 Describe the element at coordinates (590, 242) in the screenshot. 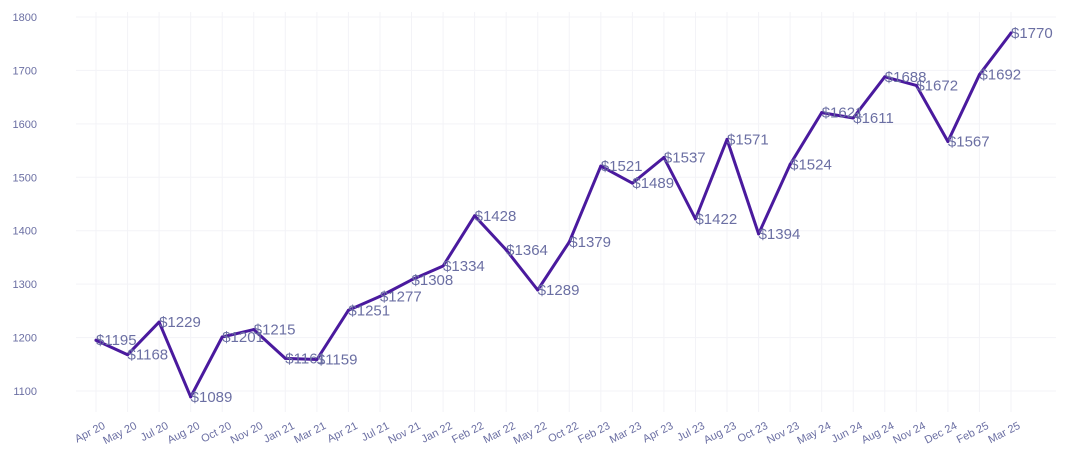

I see `data-label: $1379` at that location.